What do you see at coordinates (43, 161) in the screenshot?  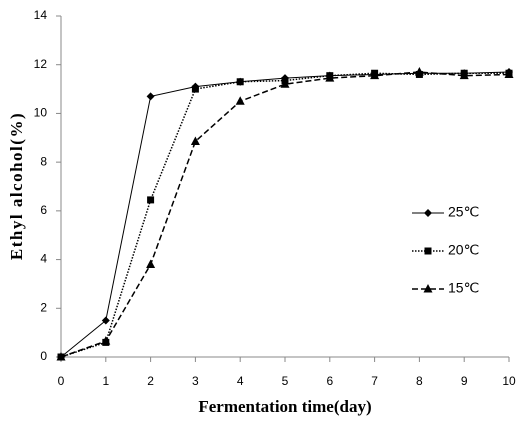 I see `y-tick-label: 8` at bounding box center [43, 161].